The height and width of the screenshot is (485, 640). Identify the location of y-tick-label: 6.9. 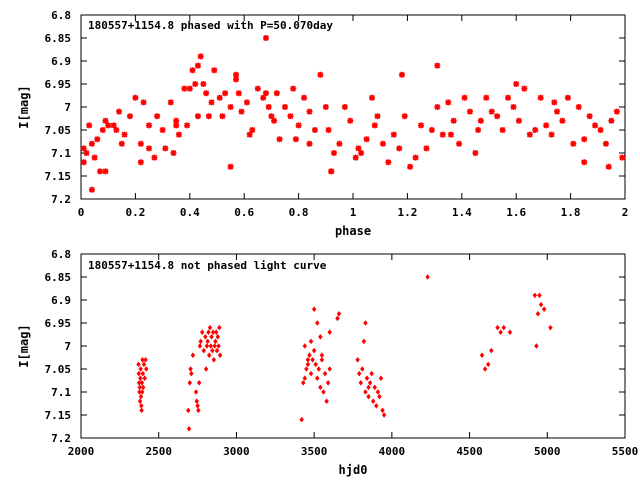
(61, 61).